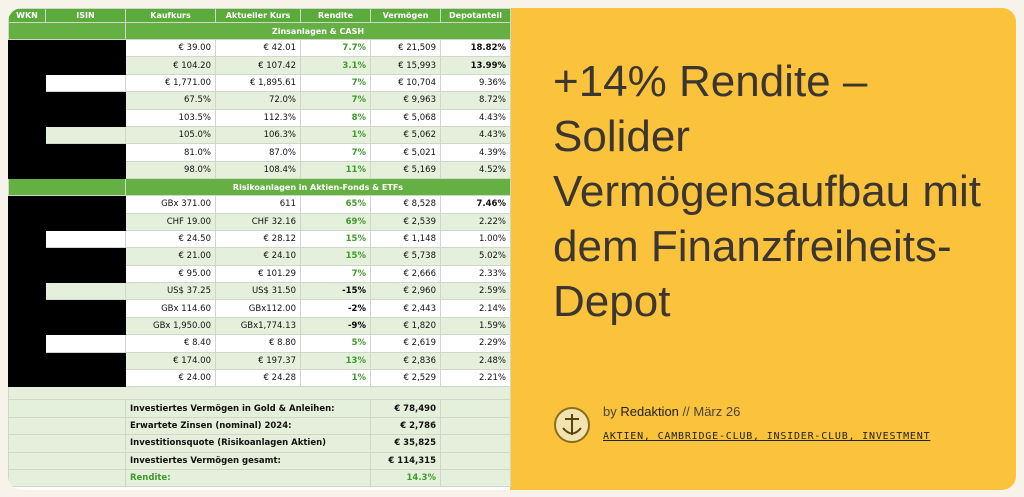 This screenshot has width=1024, height=497. I want to click on cell: 2.29%, so click(475, 343).